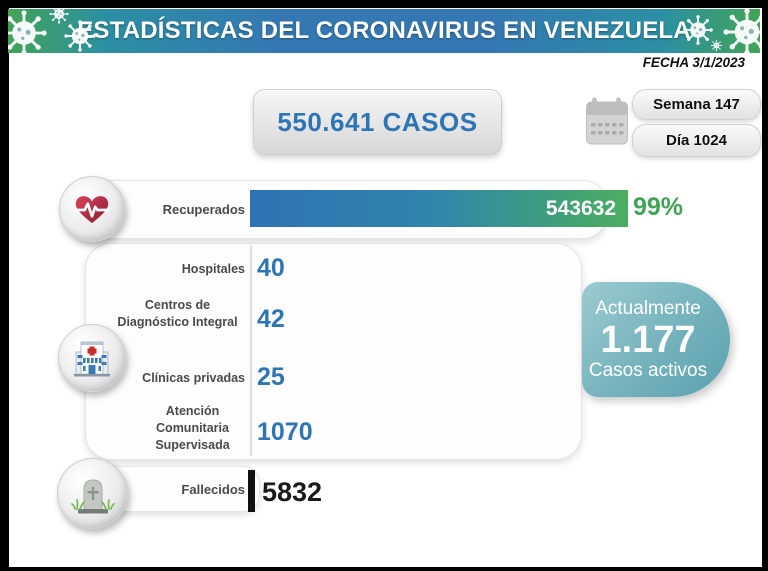 This screenshot has width=768, height=571. I want to click on active-cases-badge: Actualmente 1.177 Casos activos, so click(656, 339).